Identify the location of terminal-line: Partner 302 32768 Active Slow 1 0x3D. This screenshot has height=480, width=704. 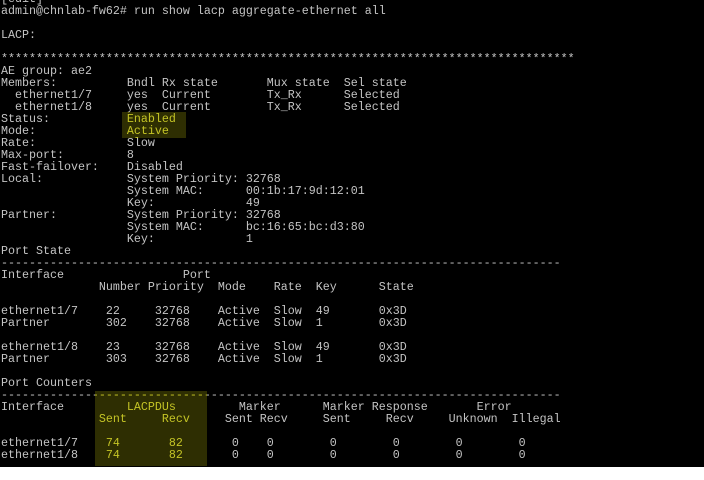
(204, 323).